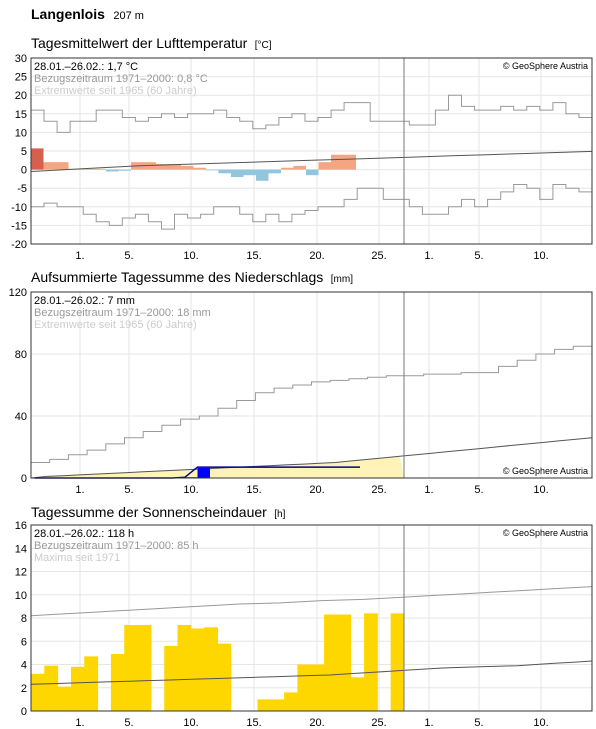 This screenshot has width=596, height=729. What do you see at coordinates (217, 467) in the screenshot?
I see `precip-reference-area` at bounding box center [217, 467].